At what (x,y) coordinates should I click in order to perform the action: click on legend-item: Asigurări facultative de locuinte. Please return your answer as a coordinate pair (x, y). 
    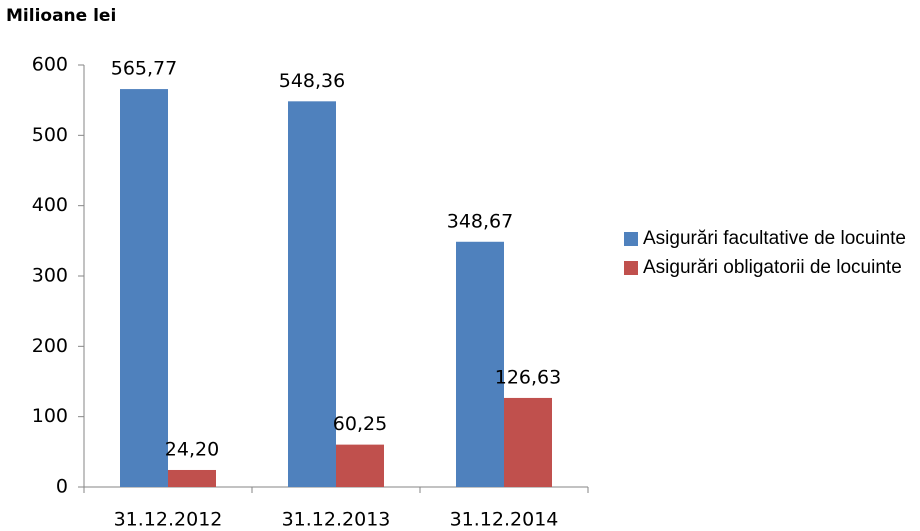
    Looking at the image, I should click on (772, 238).